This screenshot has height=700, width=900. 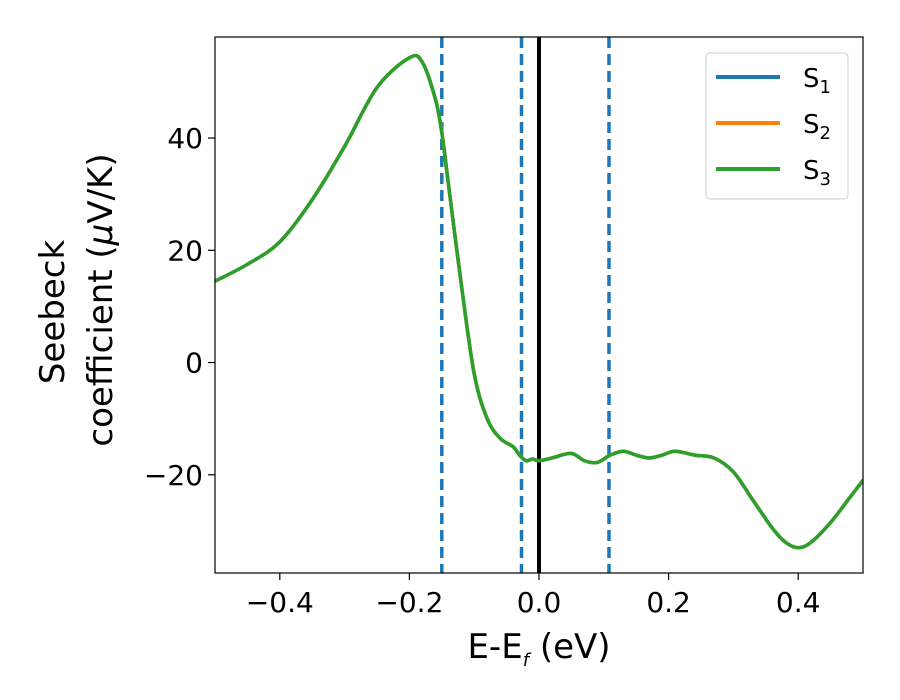 What do you see at coordinates (194, 363) in the screenshot?
I see `y-tick-label: 0` at bounding box center [194, 363].